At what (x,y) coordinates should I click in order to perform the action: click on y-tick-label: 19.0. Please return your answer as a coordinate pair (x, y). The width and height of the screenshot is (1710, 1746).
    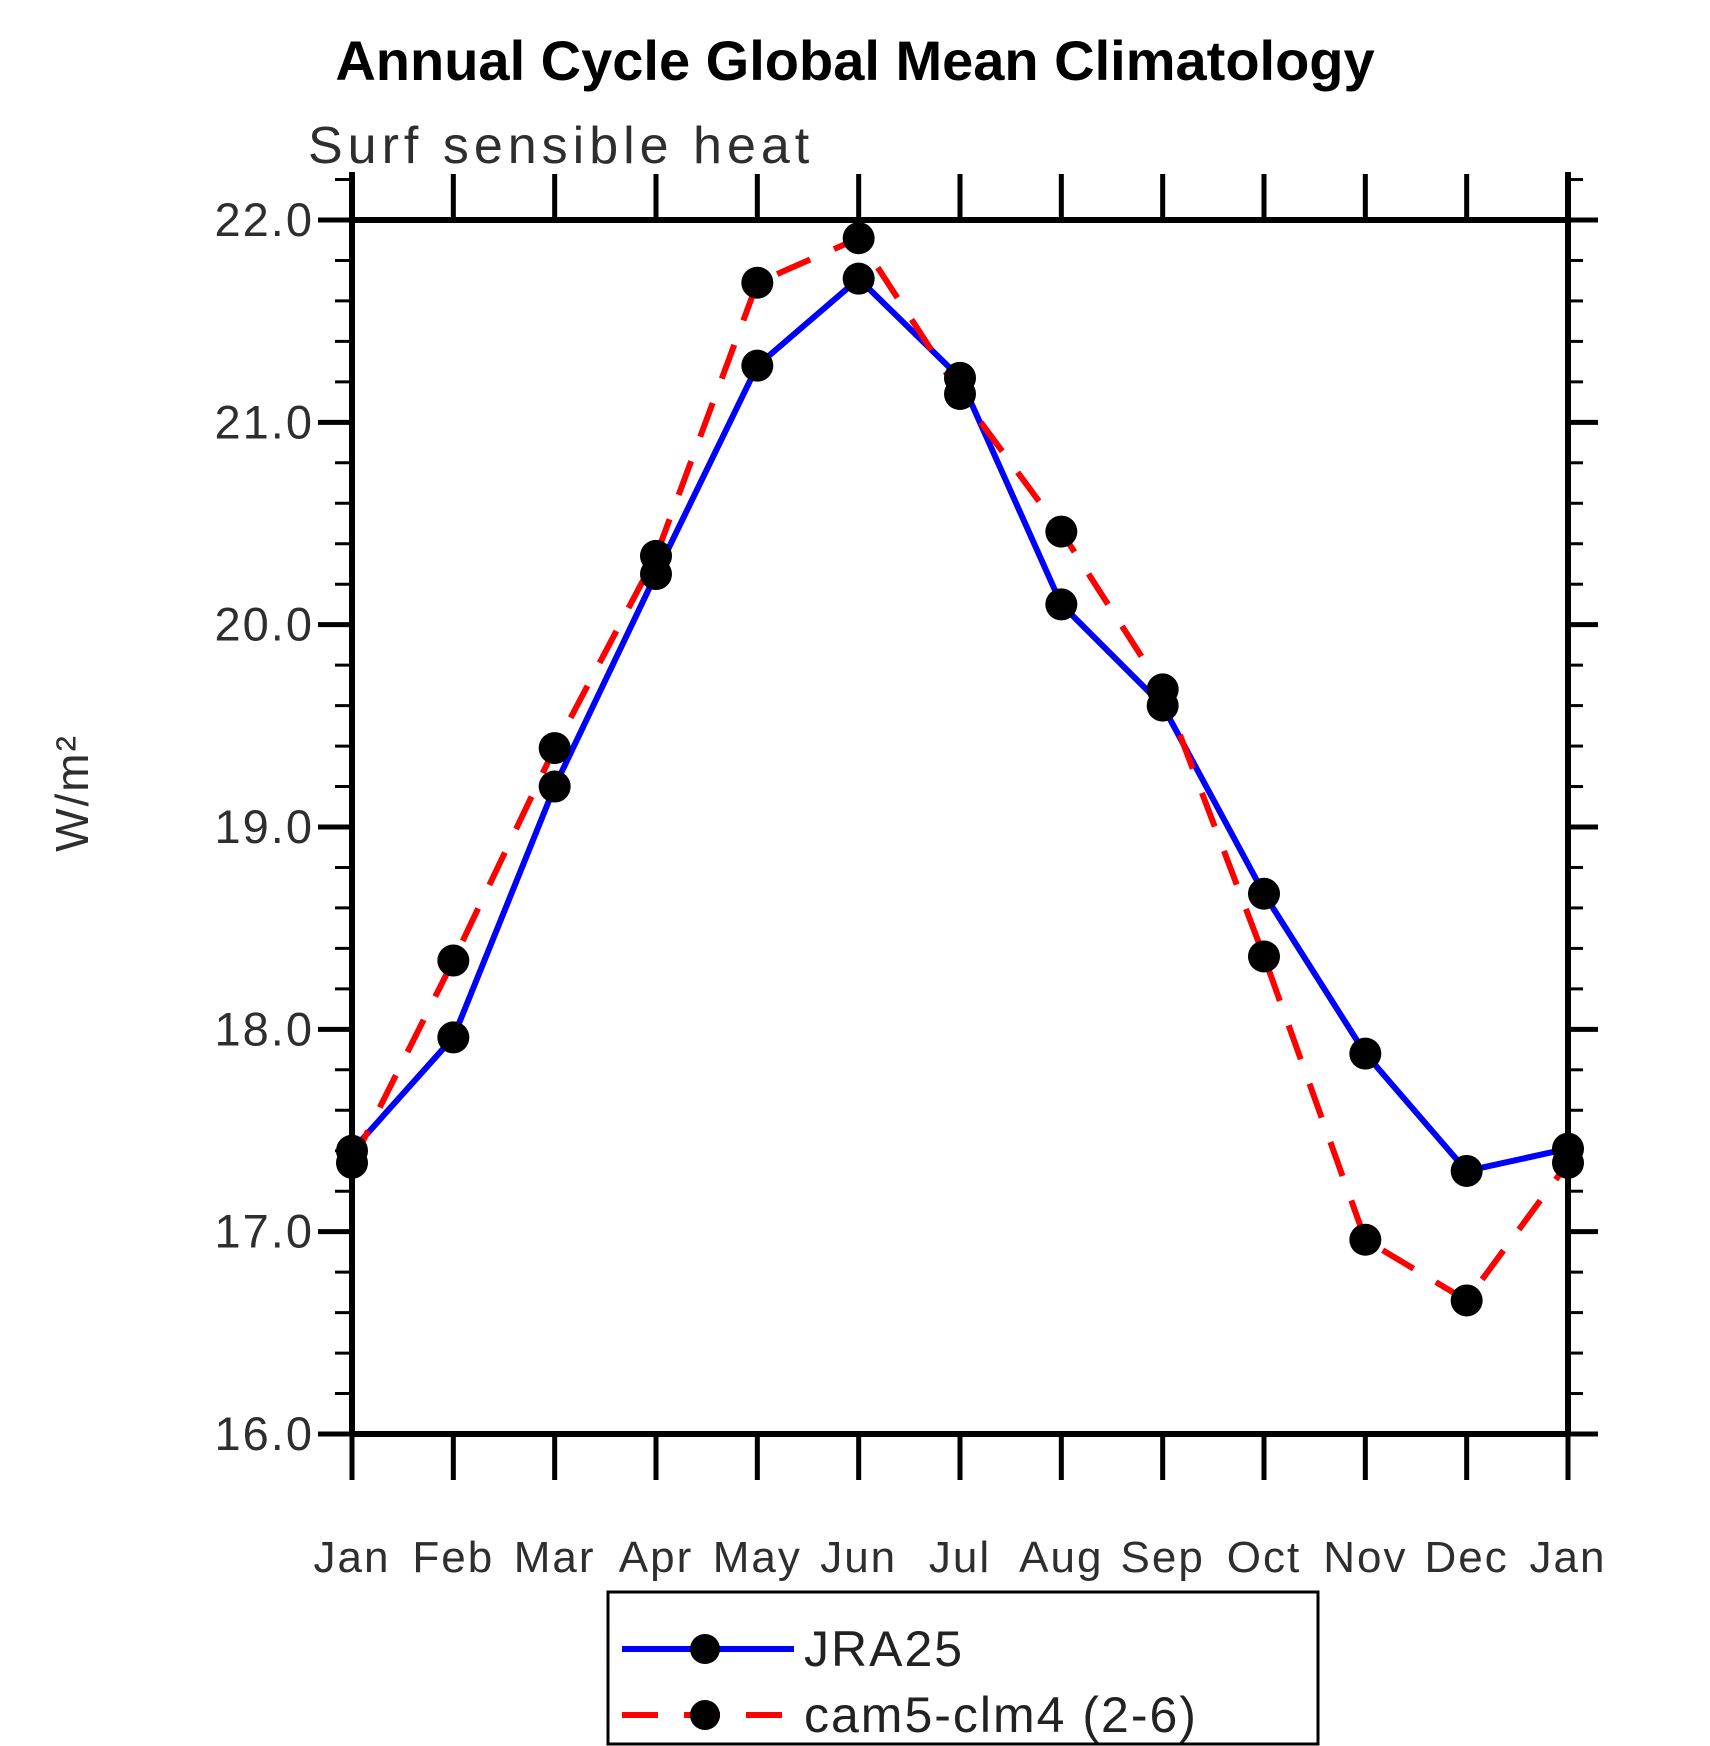
    Looking at the image, I should click on (264, 826).